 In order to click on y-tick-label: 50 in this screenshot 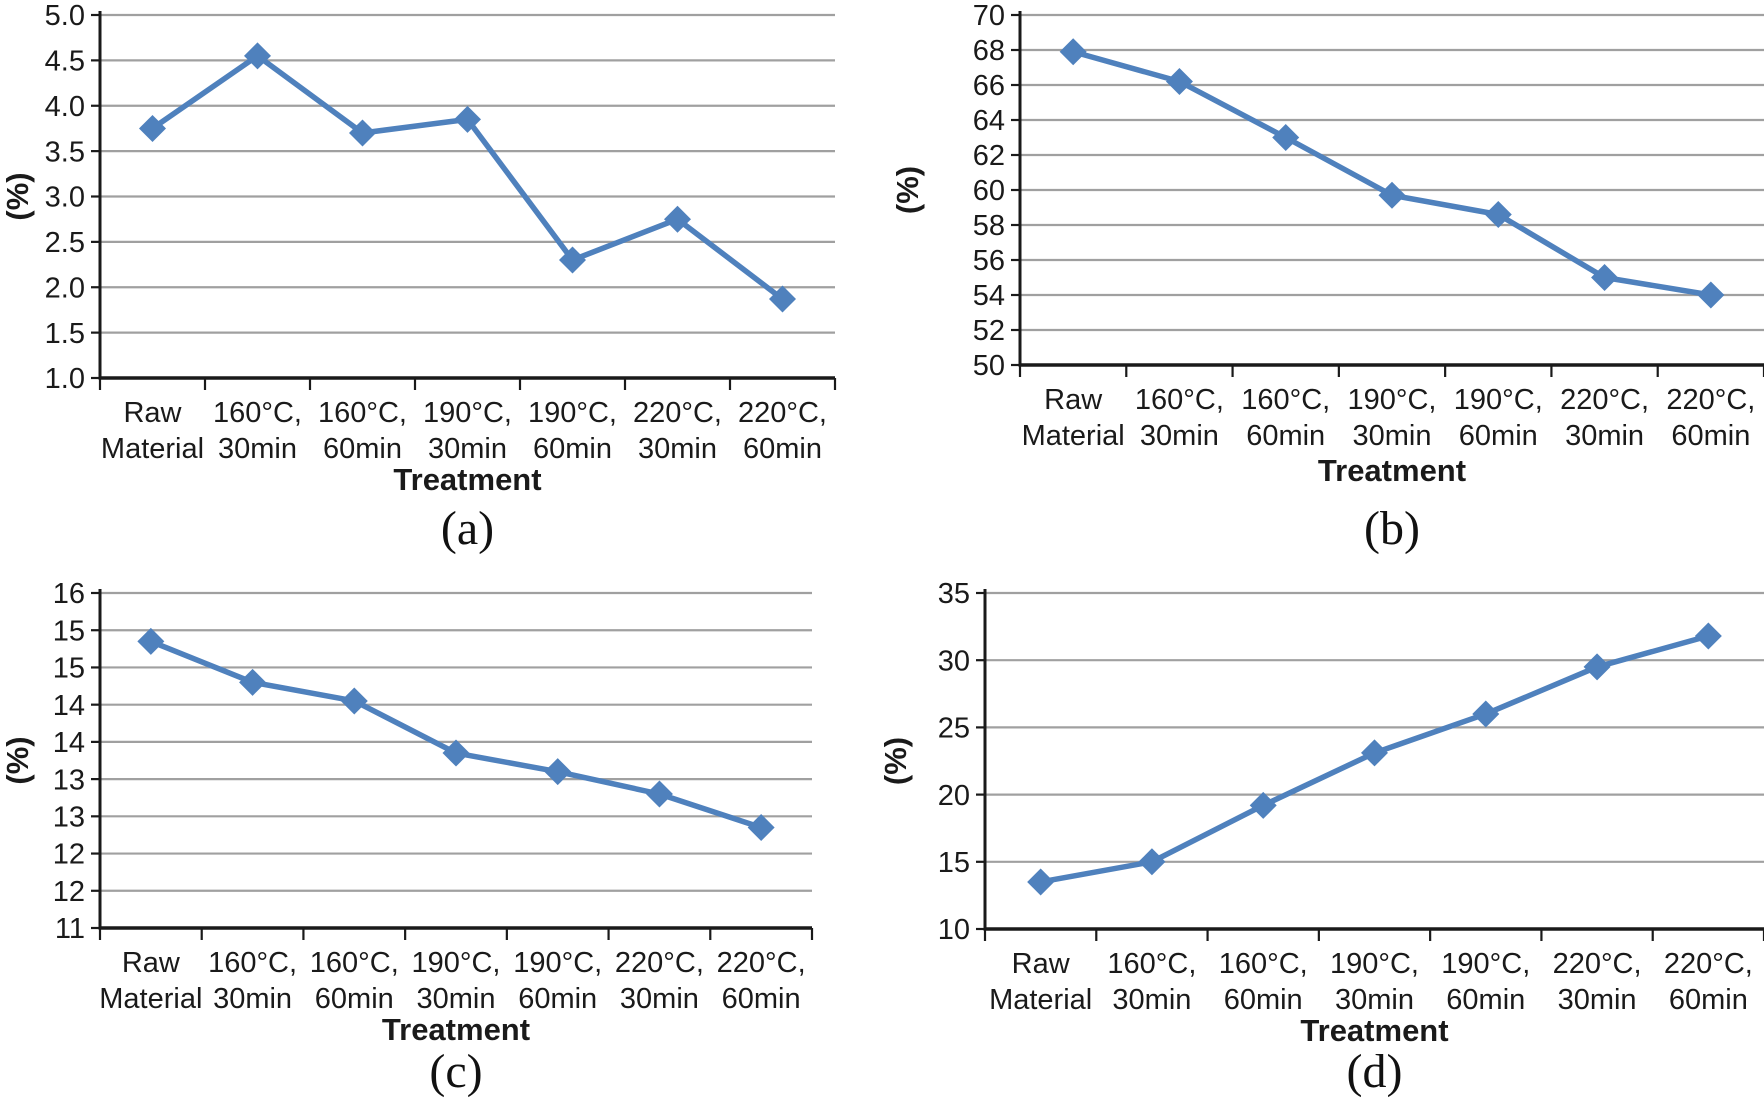, I will do `click(989, 366)`.